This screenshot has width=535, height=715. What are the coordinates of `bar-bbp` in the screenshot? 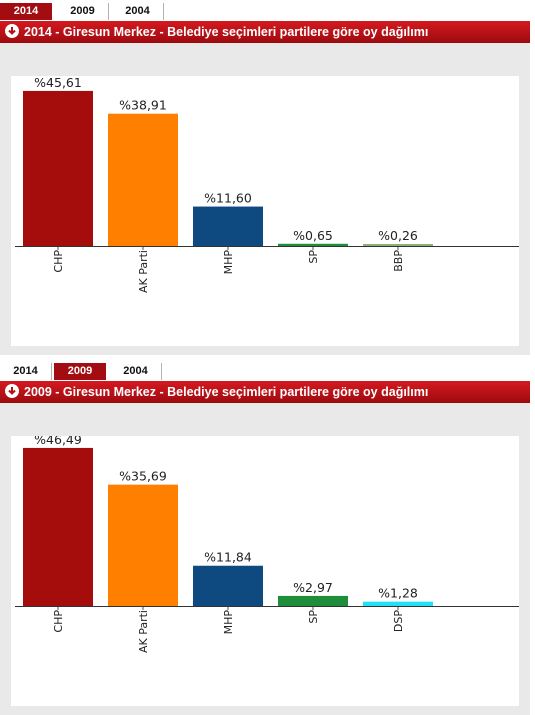 It's located at (398, 245).